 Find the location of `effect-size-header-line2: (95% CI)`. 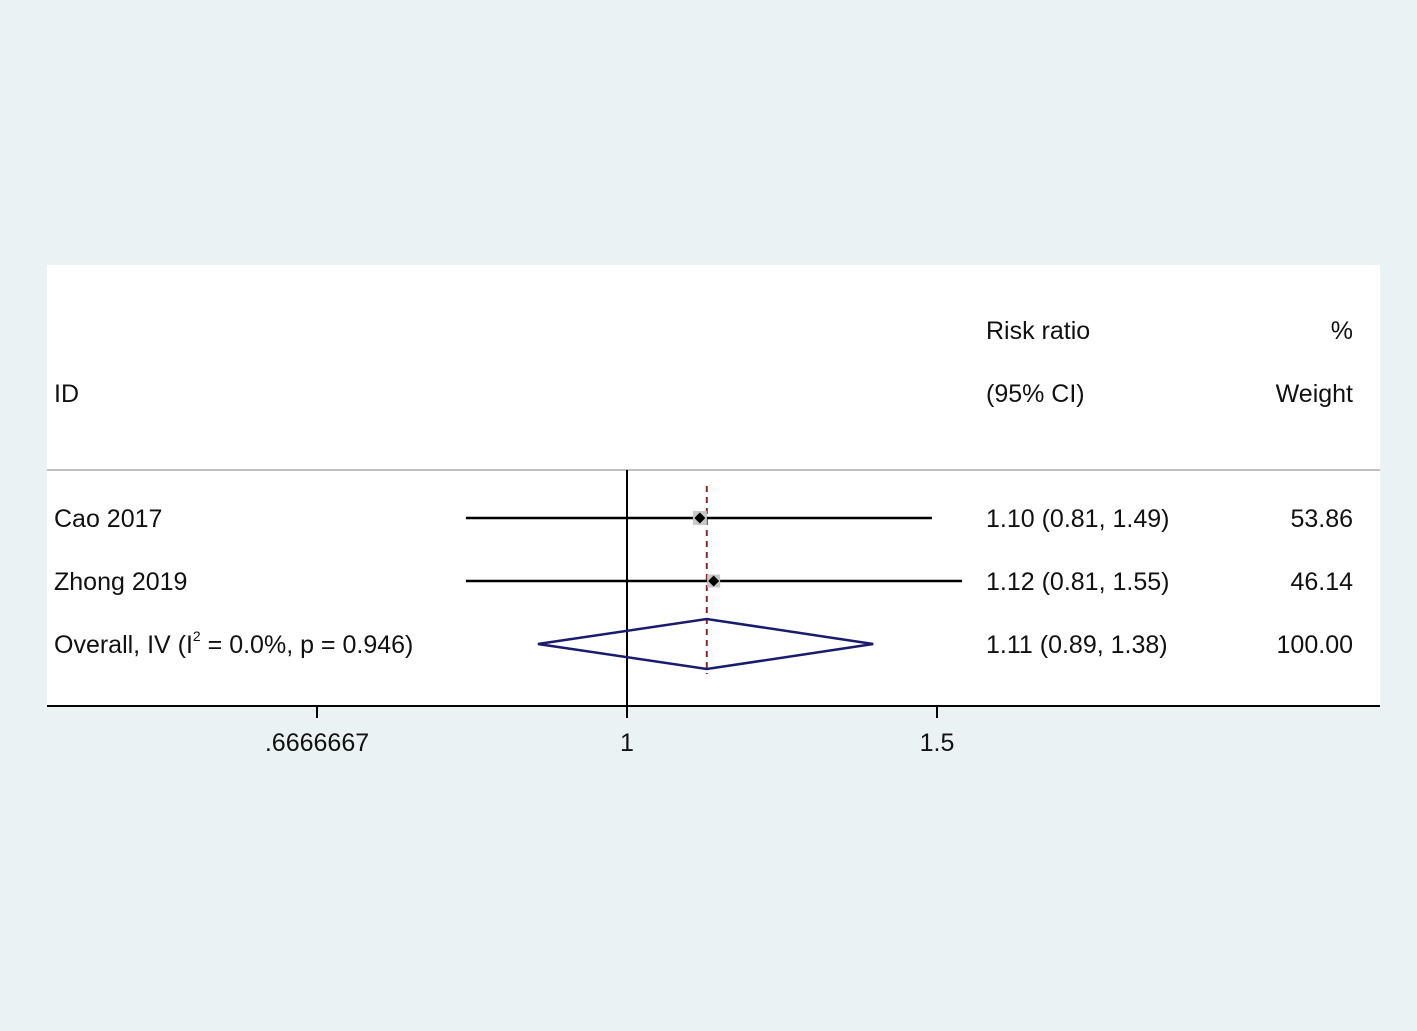

effect-size-header-line2: (95% CI) is located at coordinates (1035, 394).